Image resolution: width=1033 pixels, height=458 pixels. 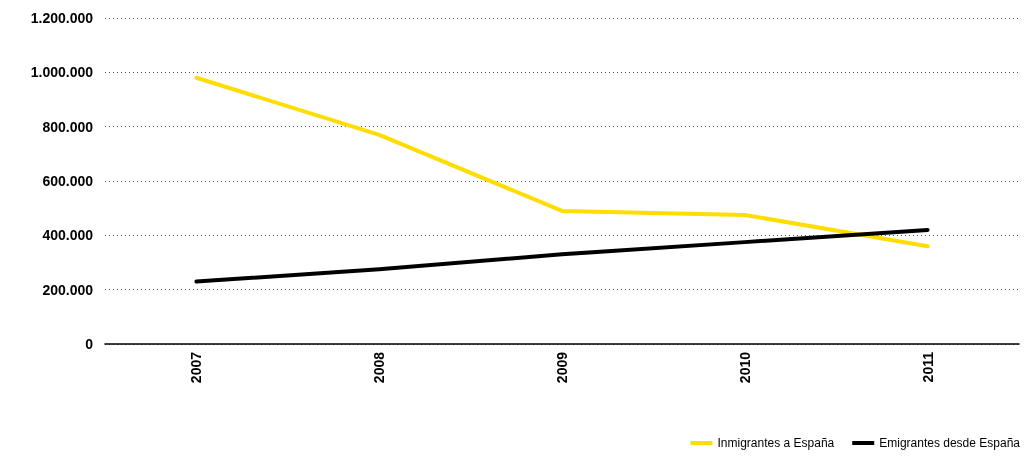 I want to click on y-tick-label: 600.000, so click(x=68, y=181).